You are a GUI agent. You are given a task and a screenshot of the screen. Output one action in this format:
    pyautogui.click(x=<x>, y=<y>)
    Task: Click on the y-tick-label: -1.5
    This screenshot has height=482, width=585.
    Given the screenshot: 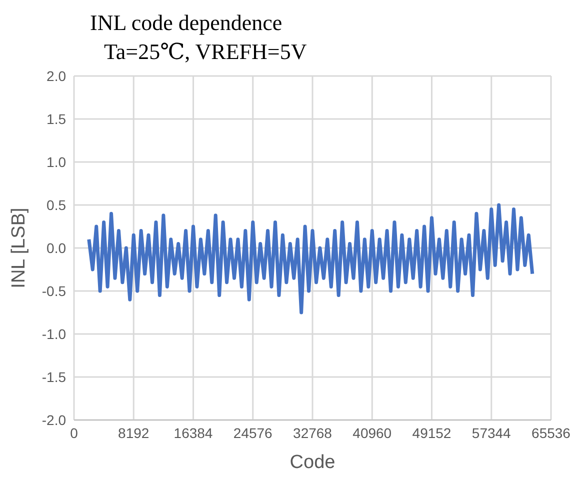 What is the action you would take?
    pyautogui.click(x=54, y=376)
    